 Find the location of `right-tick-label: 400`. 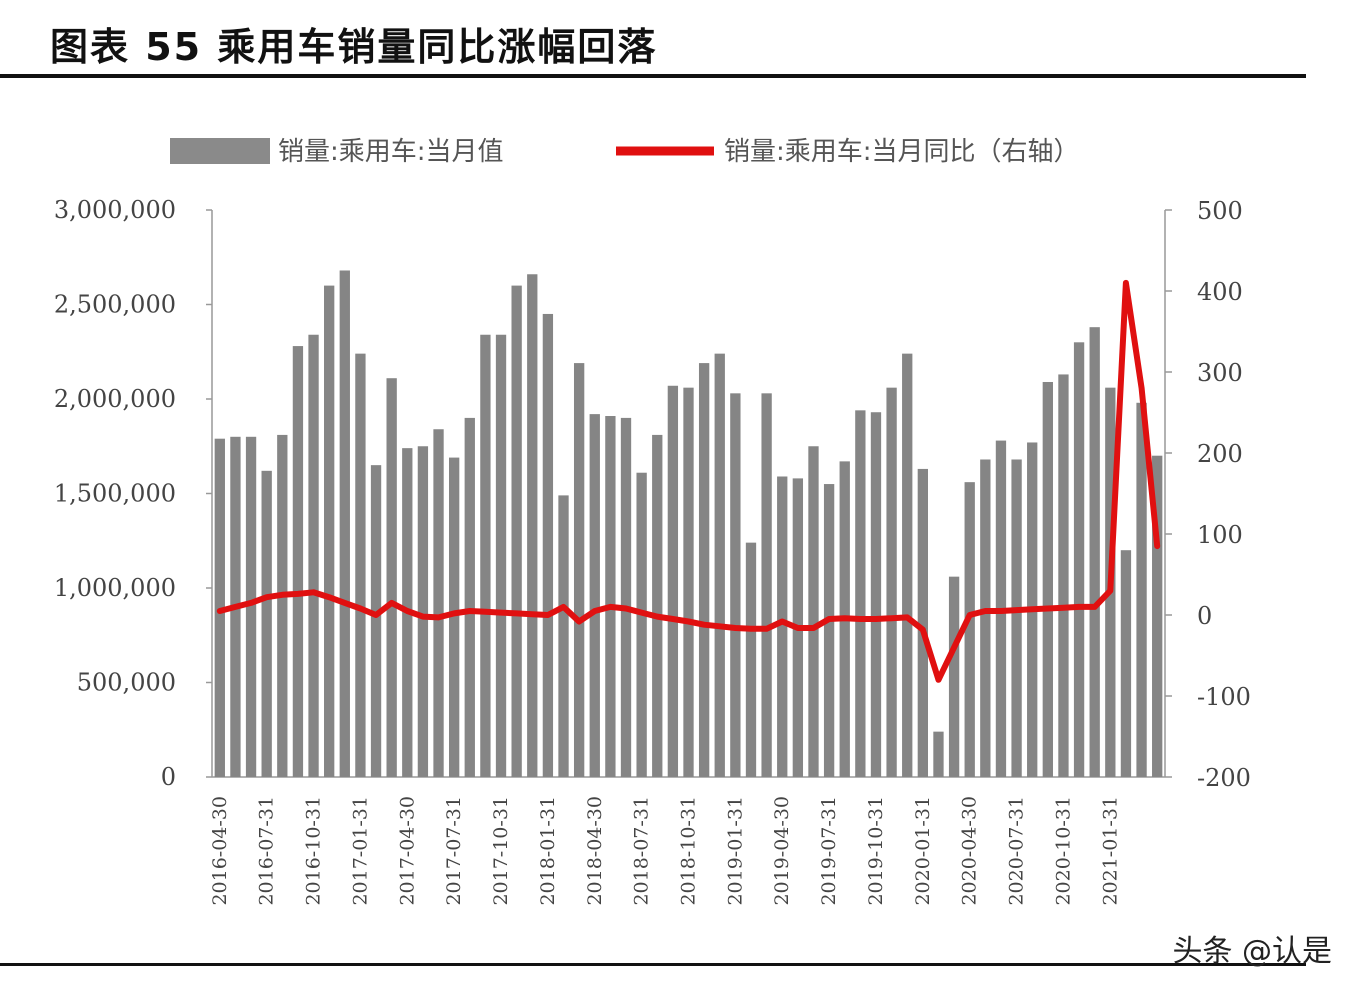

right-tick-label: 400 is located at coordinates (1220, 292).